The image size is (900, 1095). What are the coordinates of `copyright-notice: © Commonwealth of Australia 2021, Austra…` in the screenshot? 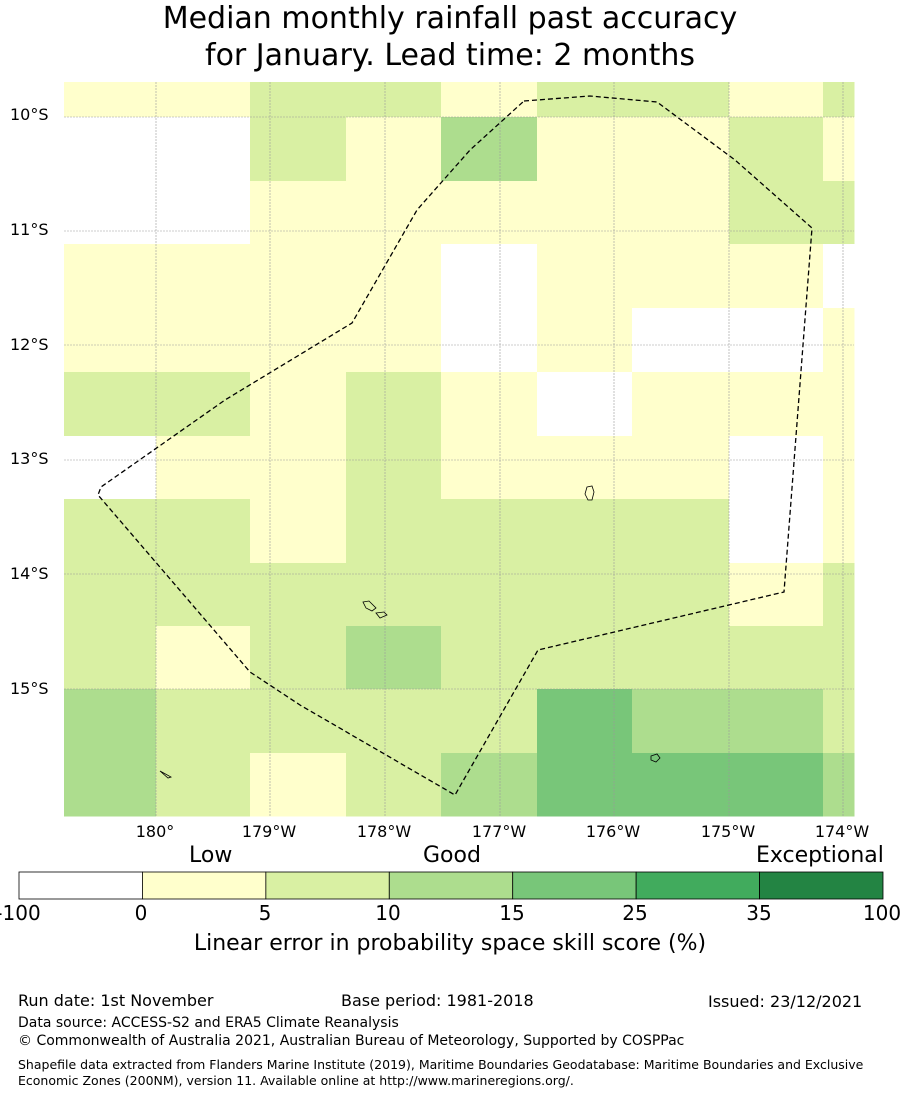 It's located at (351, 1041).